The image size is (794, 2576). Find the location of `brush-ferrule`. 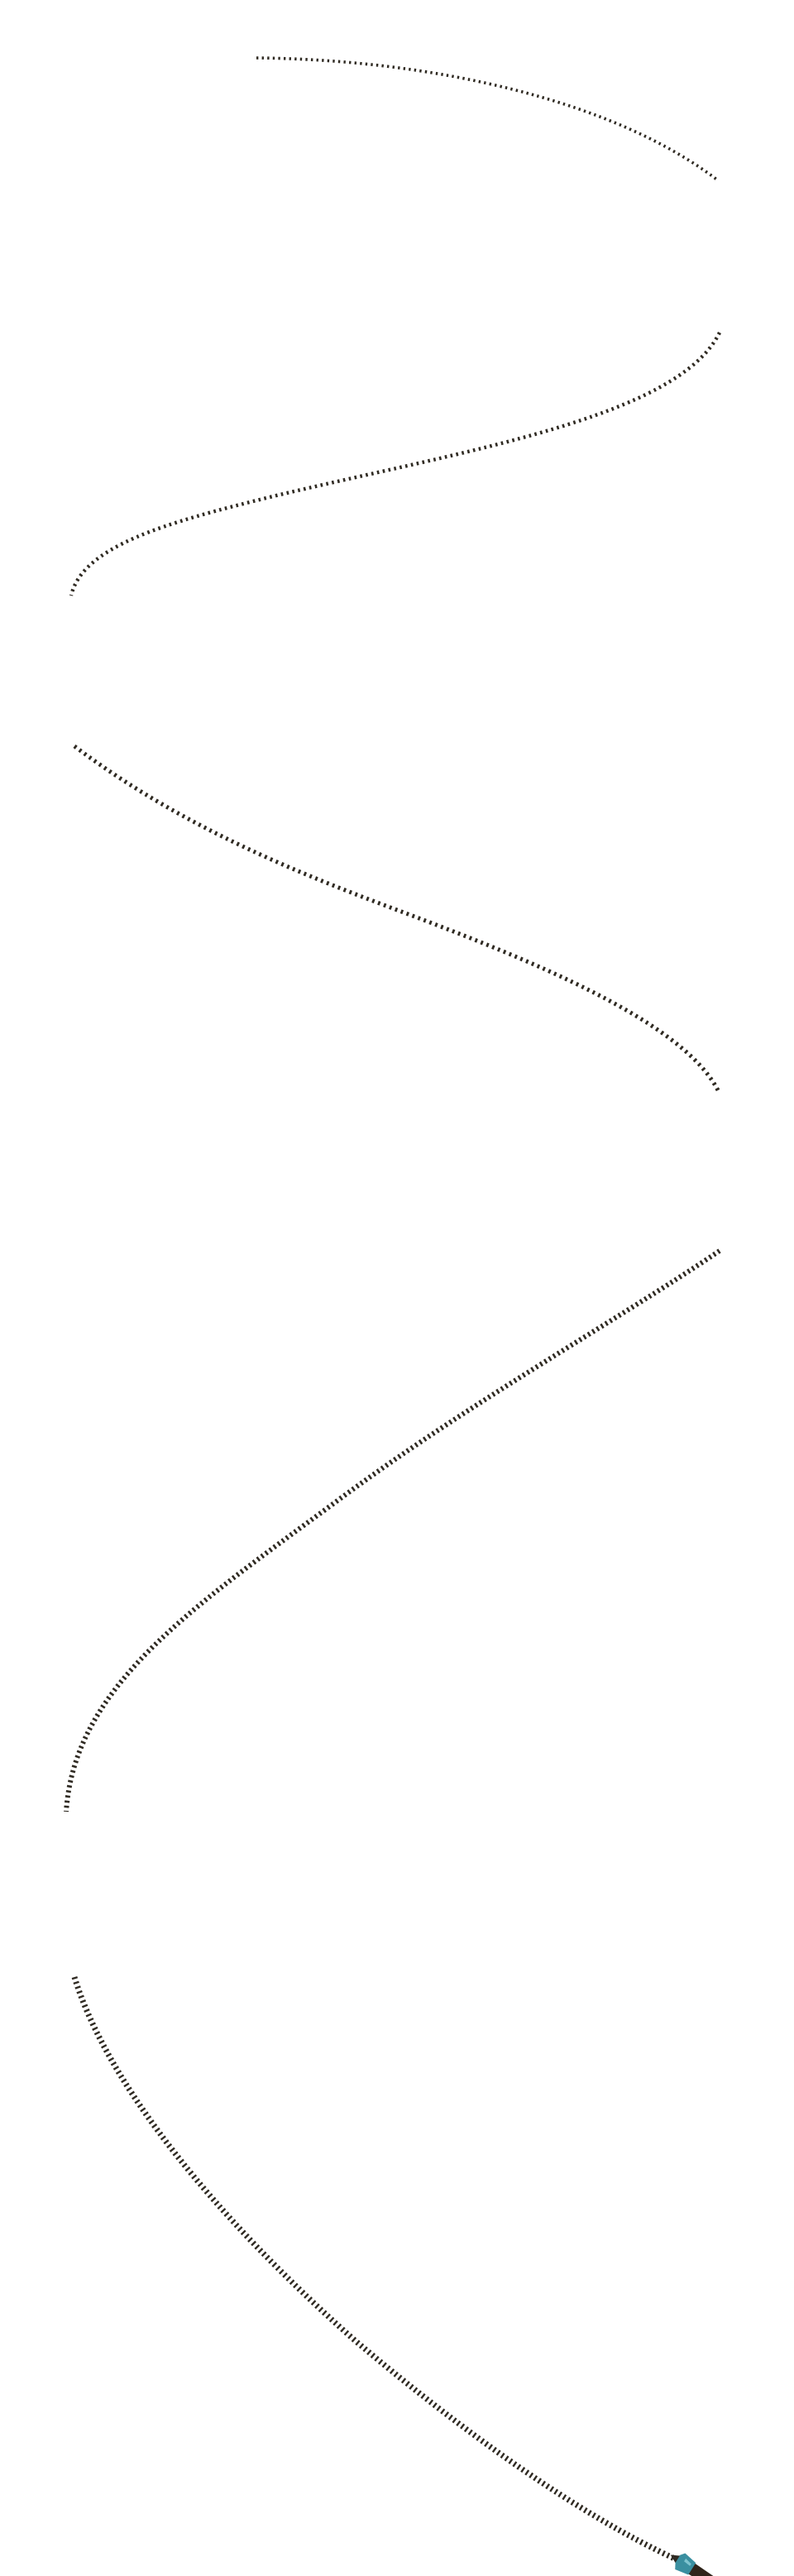

brush-ferrule is located at coordinates (685, 2564).